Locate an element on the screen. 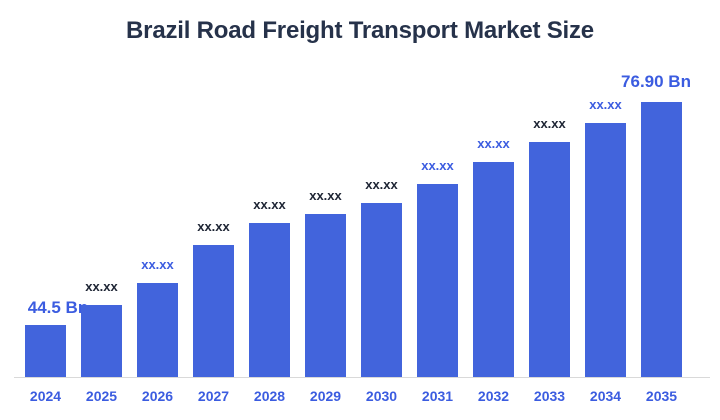 The image size is (720, 420). bar-value-label-2029: xx.xx is located at coordinates (325, 195).